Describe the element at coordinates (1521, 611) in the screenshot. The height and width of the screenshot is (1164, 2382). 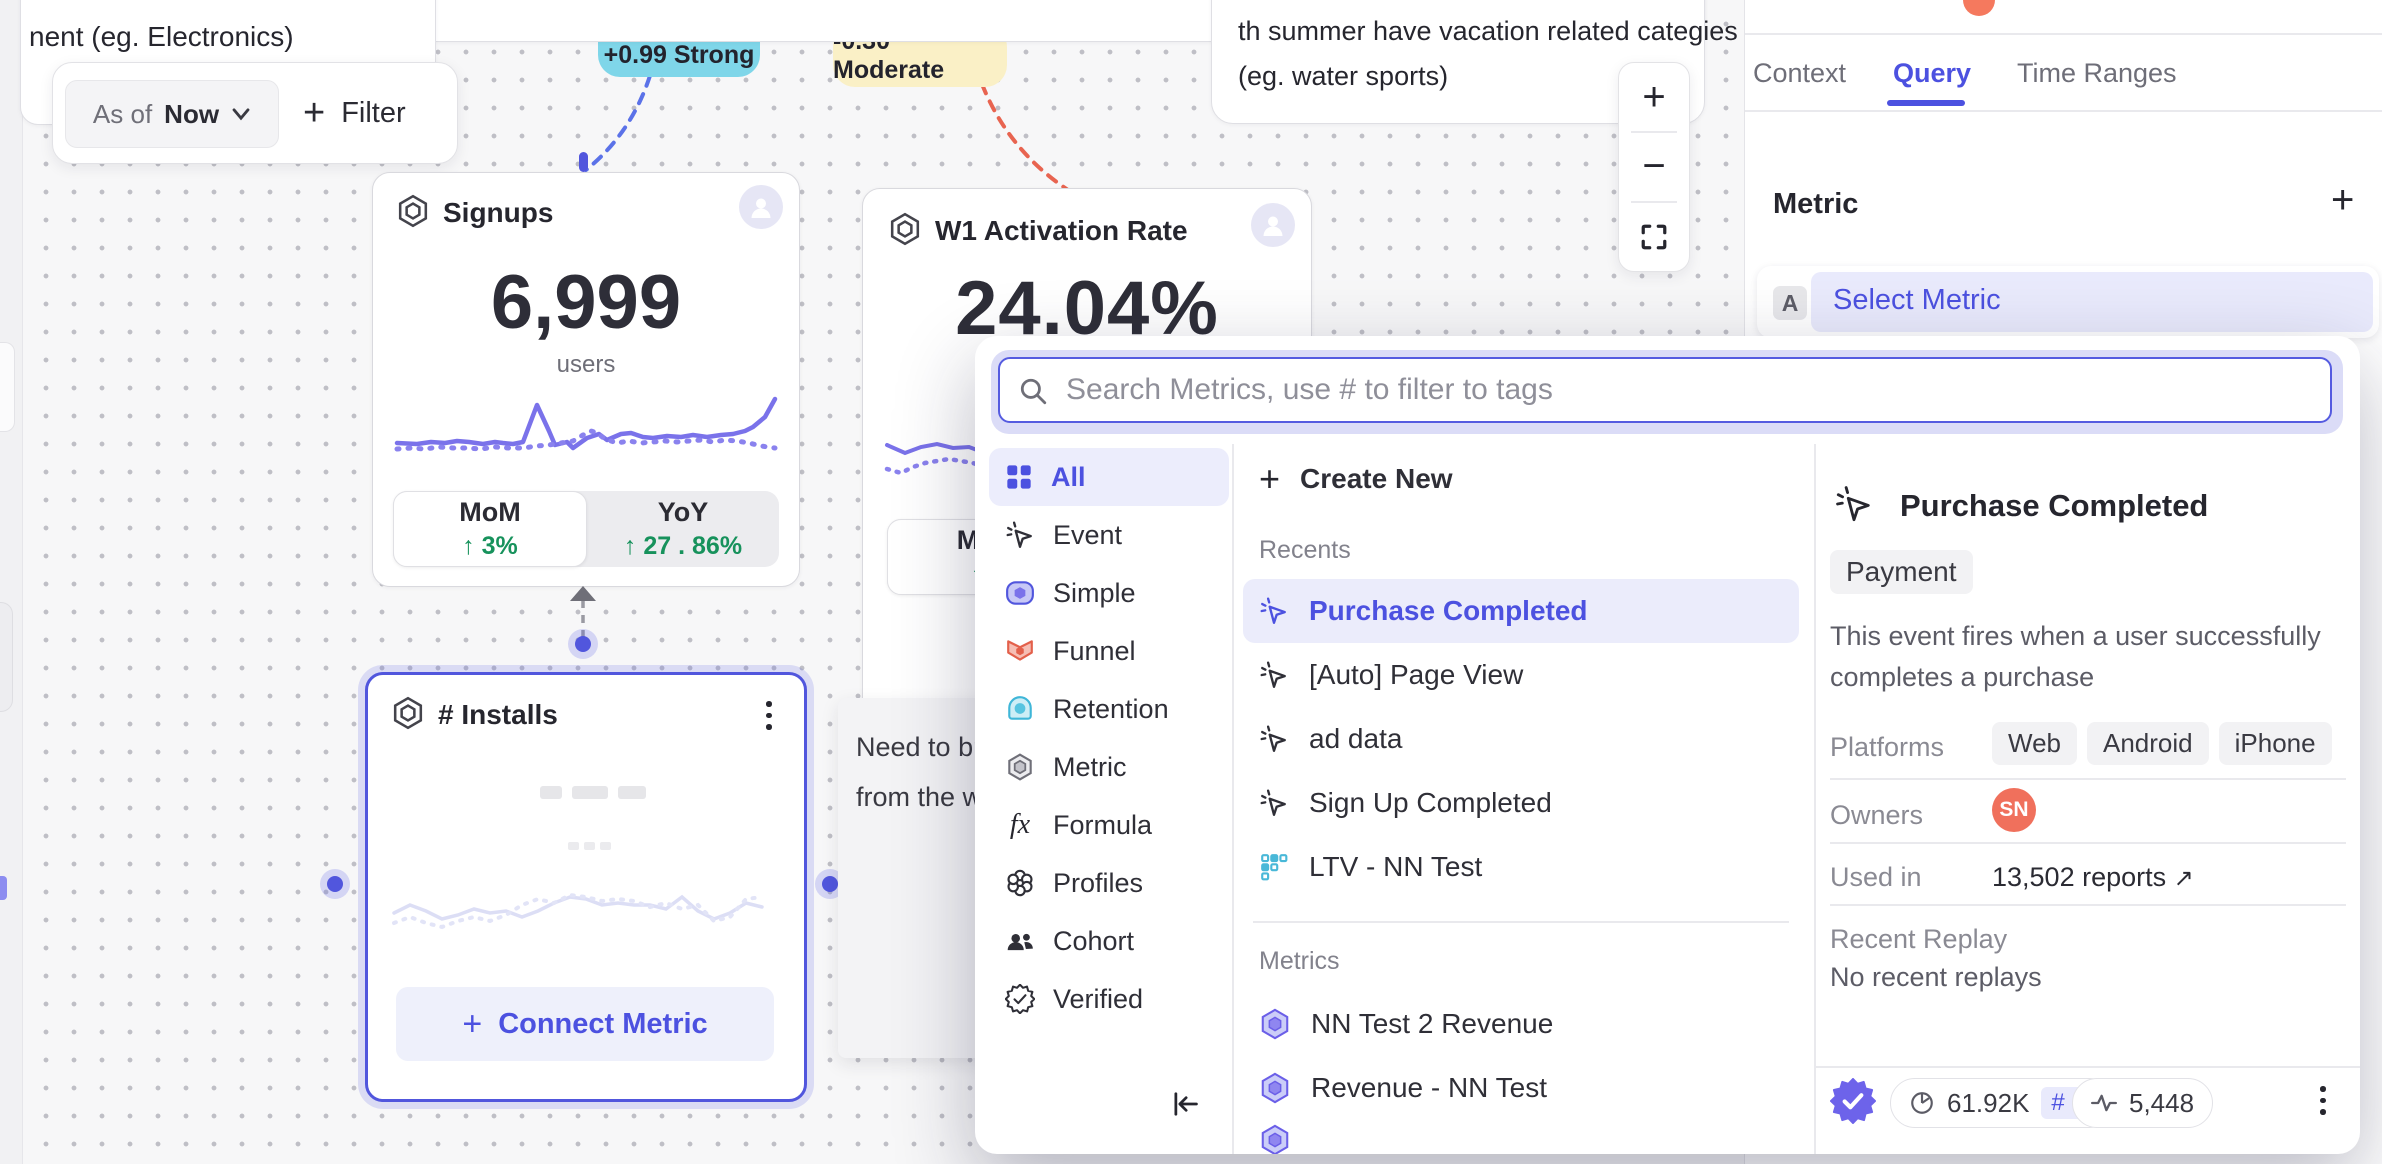
I see `list-item-purchase-completed: Purchase Completed` at that location.